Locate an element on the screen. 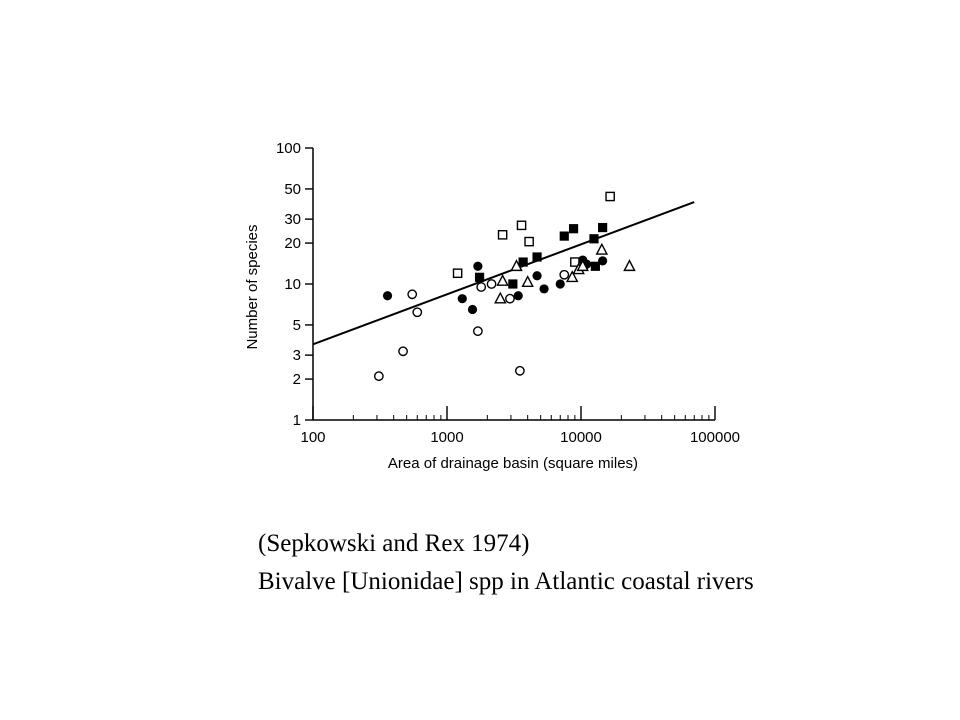  x-axis-title: Area of drainage basin (square miles) is located at coordinates (513, 463).